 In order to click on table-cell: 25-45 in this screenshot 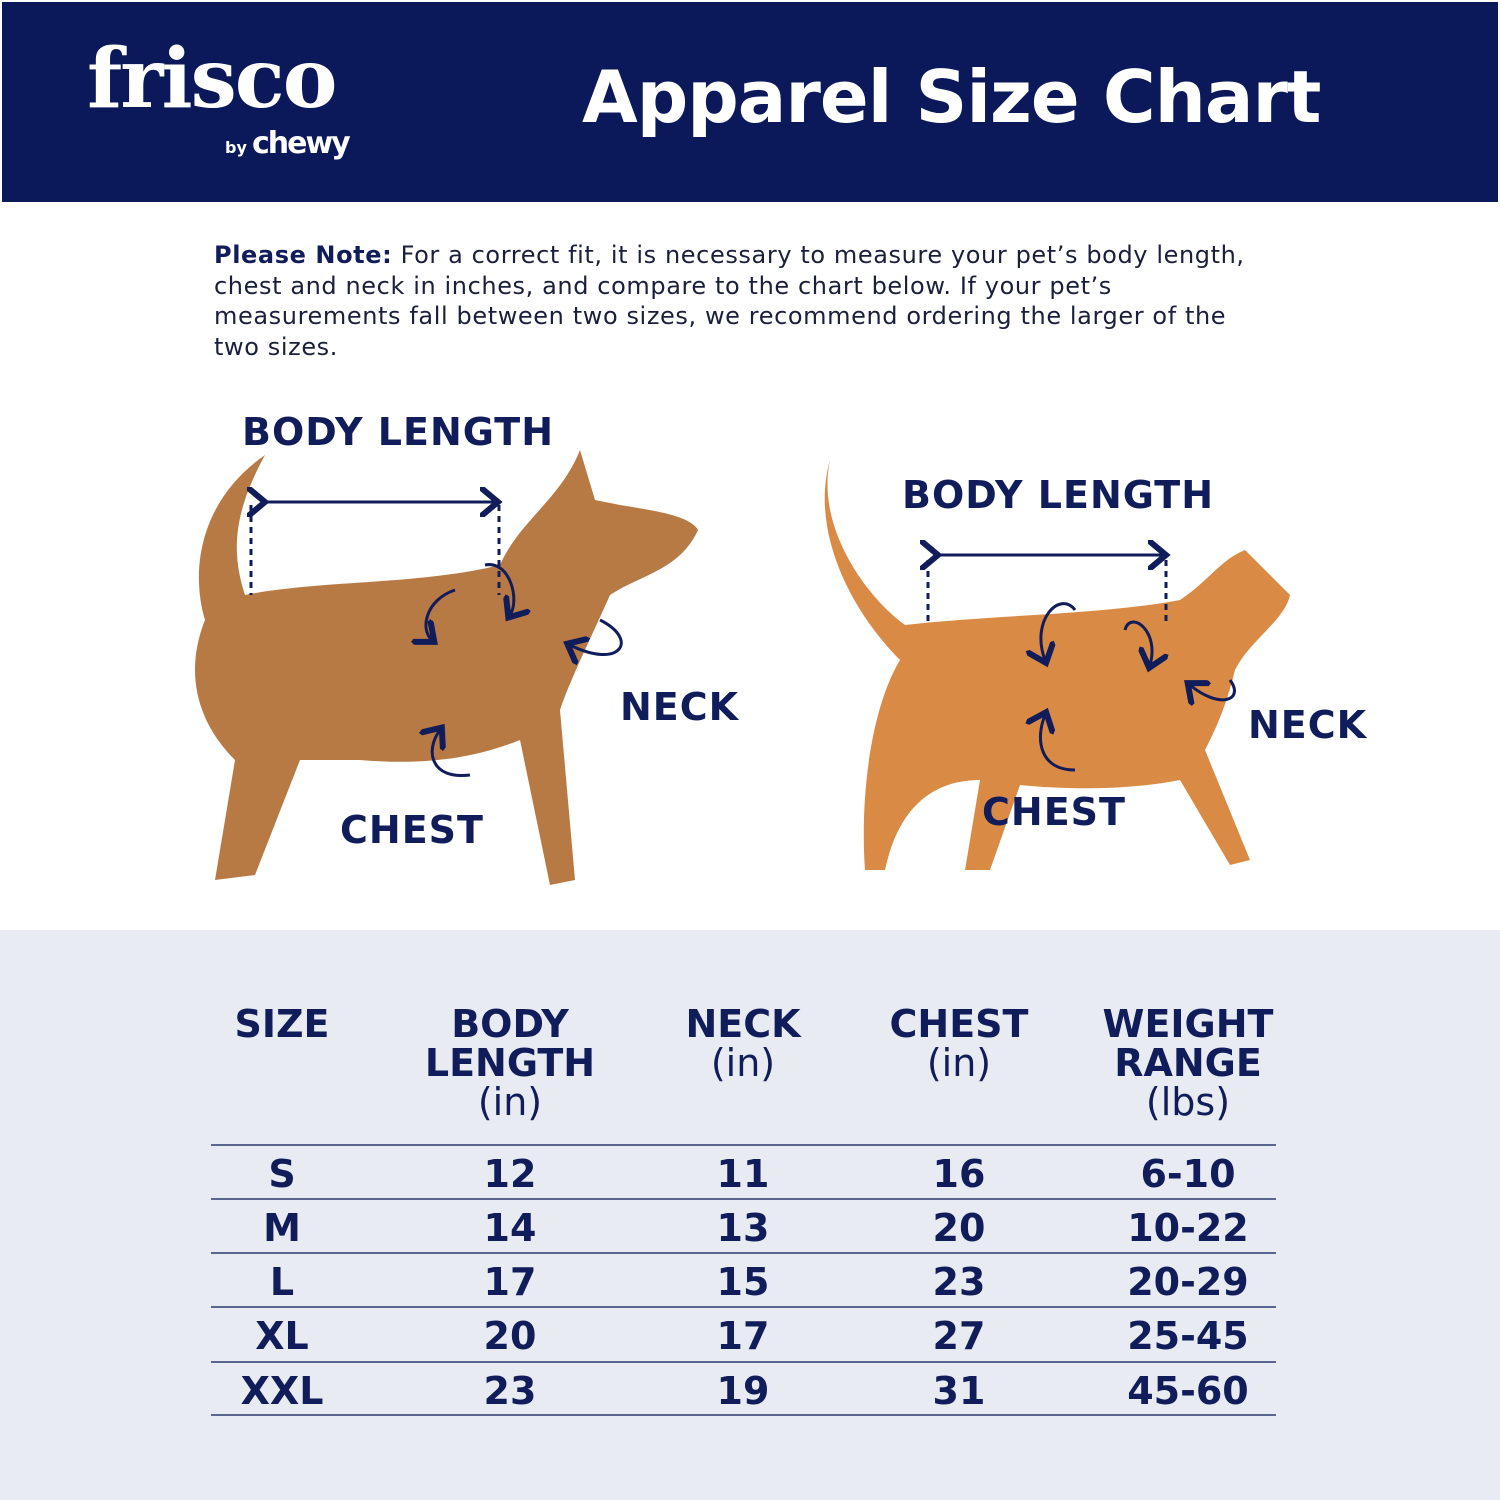, I will do `click(1188, 1336)`.